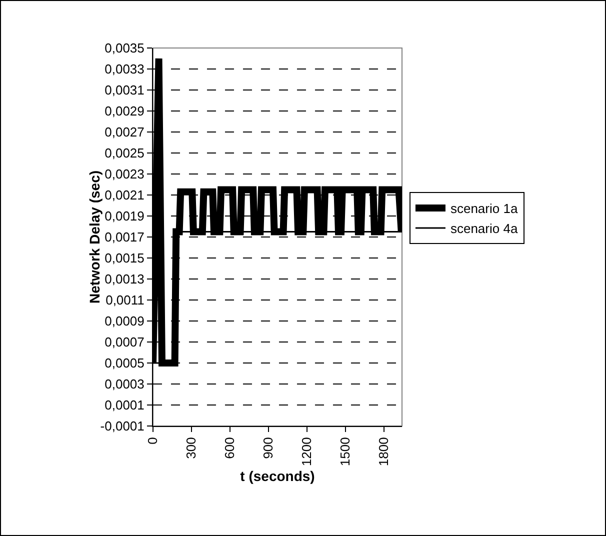  What do you see at coordinates (124, 258) in the screenshot?
I see `y-tick-label: 0,0015` at bounding box center [124, 258].